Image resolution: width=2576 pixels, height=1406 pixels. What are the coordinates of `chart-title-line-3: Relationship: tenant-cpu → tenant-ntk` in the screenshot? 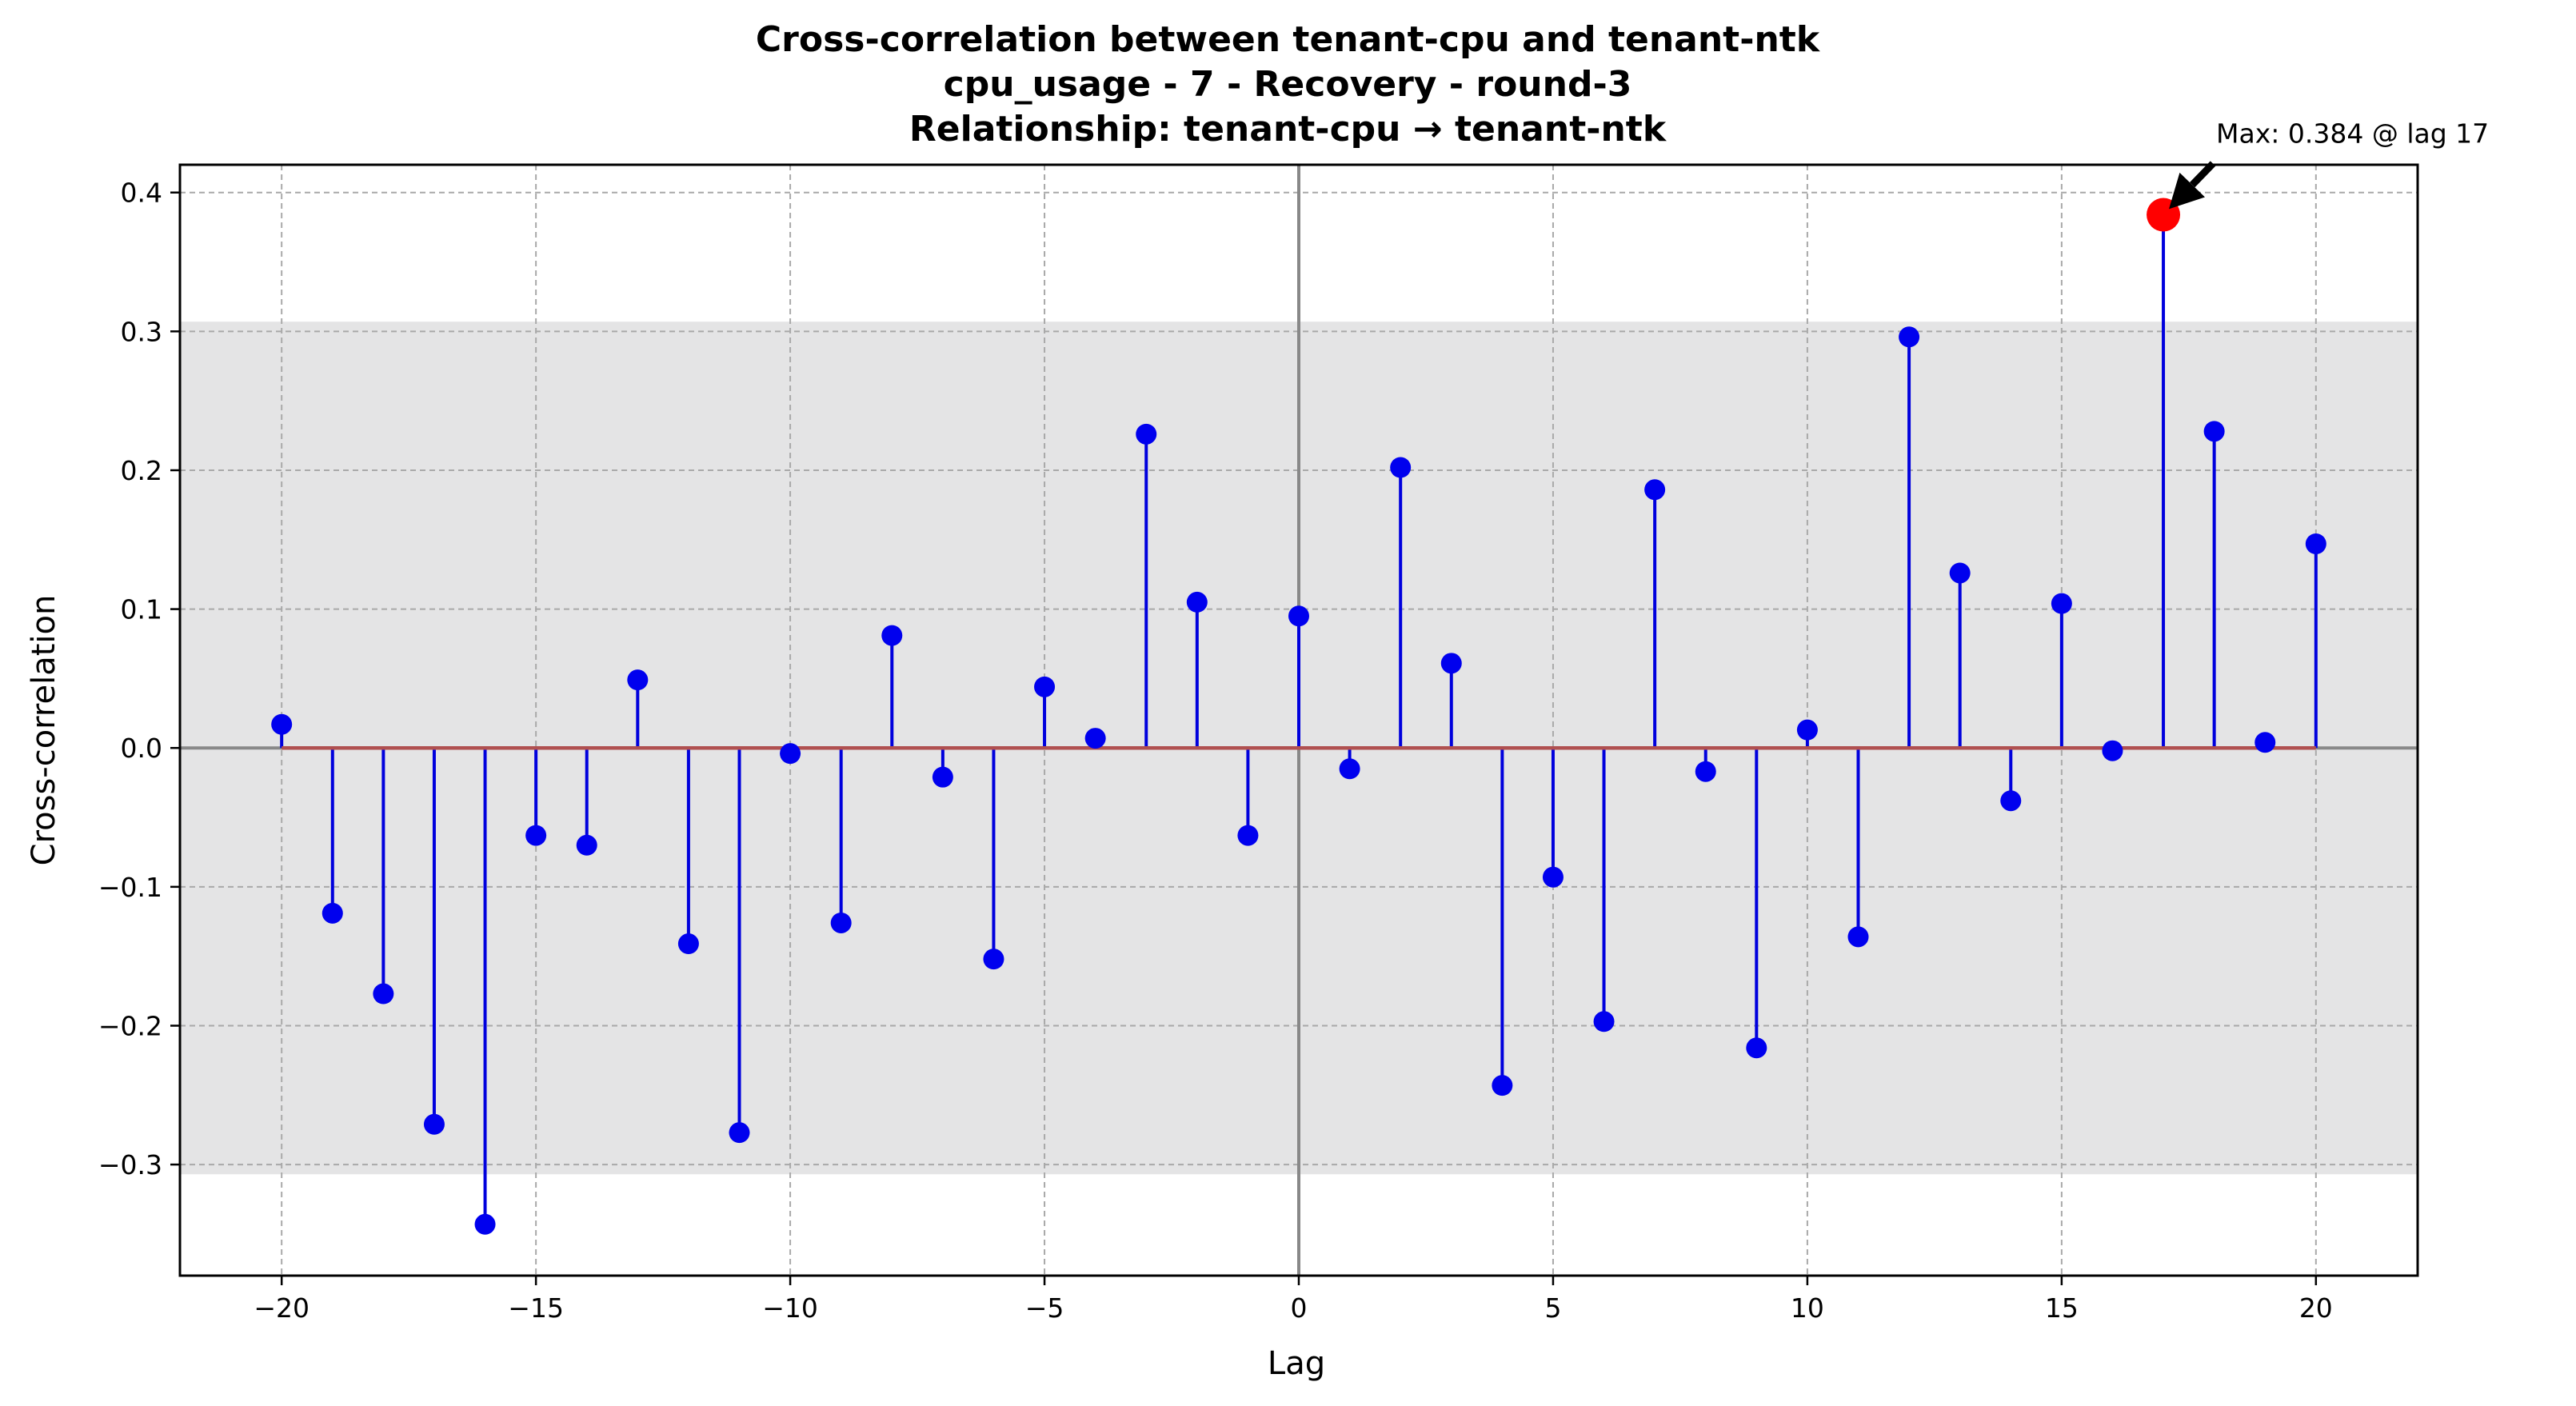 It's located at (1288, 129).